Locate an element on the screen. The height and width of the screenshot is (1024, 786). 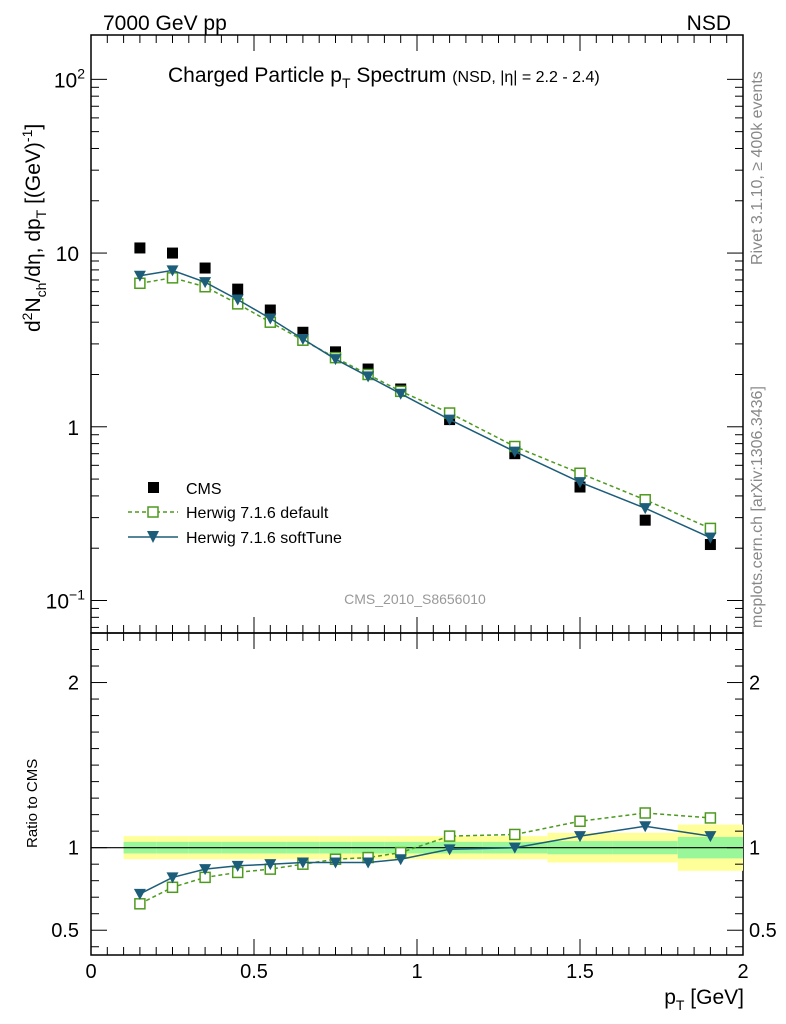
ratio-y-tick-label-left: 2 is located at coordinates (73, 684).